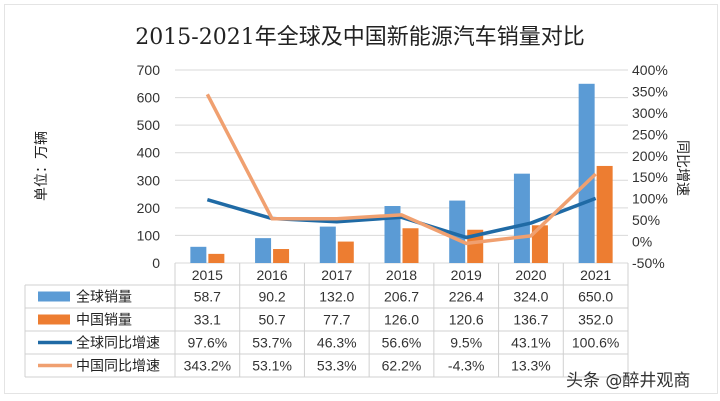  What do you see at coordinates (650, 134) in the screenshot?
I see `y2-tick-label: 250%` at bounding box center [650, 134].